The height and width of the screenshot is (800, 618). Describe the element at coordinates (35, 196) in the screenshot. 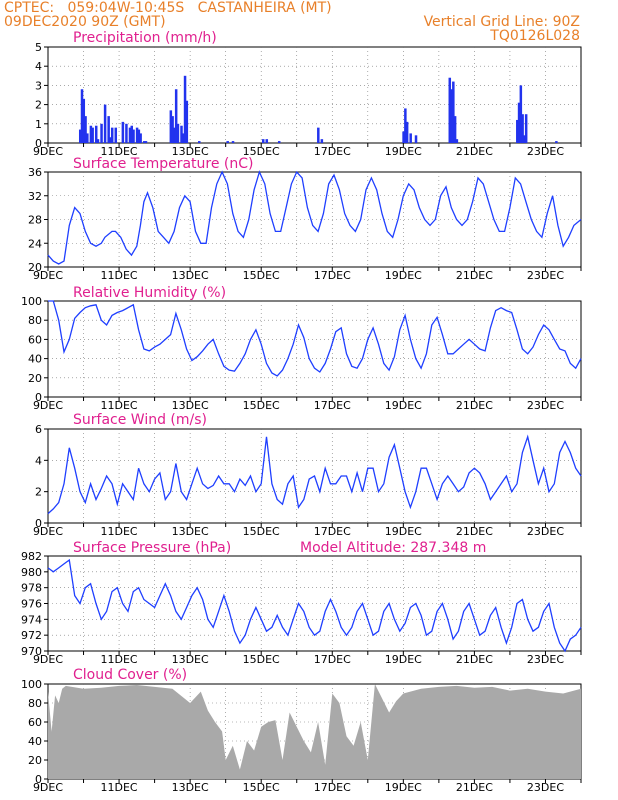

I see `temperature-y-tick-label: 32` at that location.